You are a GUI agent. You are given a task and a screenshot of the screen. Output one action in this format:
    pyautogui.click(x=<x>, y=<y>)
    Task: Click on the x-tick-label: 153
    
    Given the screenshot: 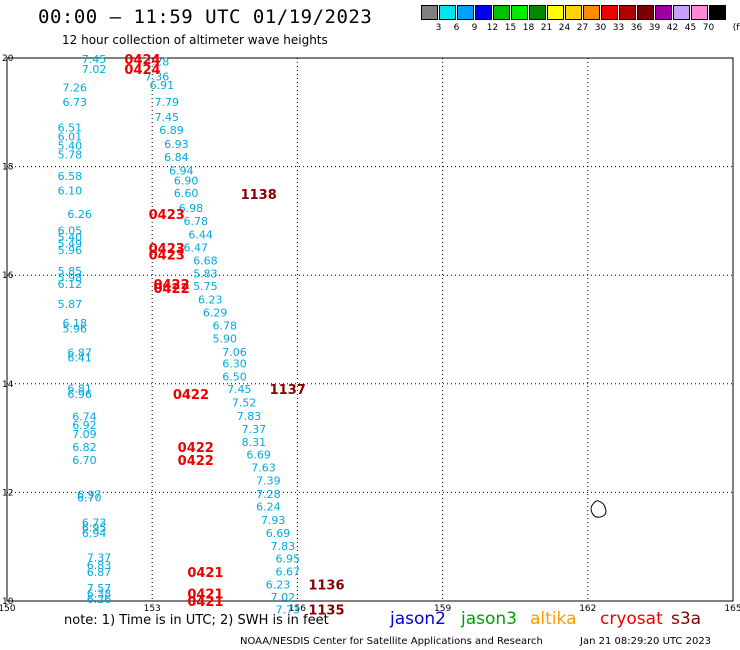 What is the action you would take?
    pyautogui.click(x=152, y=609)
    